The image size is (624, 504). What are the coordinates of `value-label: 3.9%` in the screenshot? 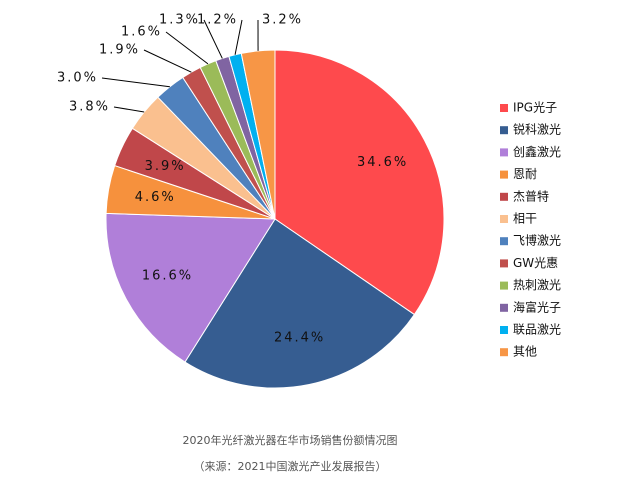 It's located at (165, 166).